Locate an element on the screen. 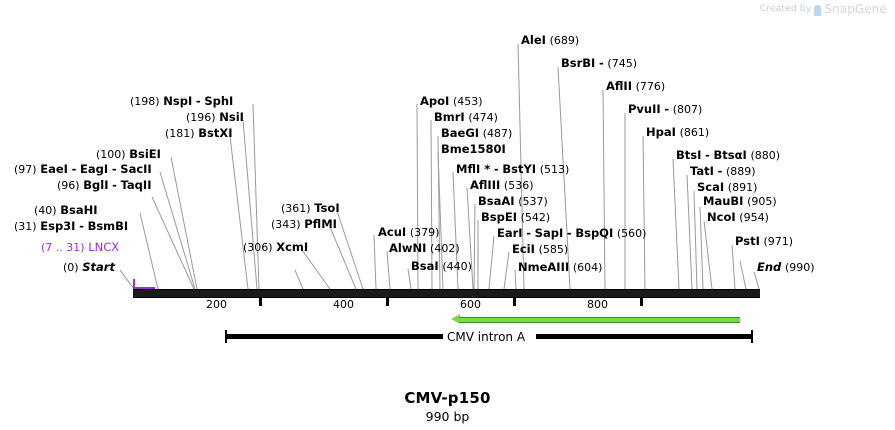 This screenshot has height=430, width=895. enzyme-name: ScaI is located at coordinates (711, 187).